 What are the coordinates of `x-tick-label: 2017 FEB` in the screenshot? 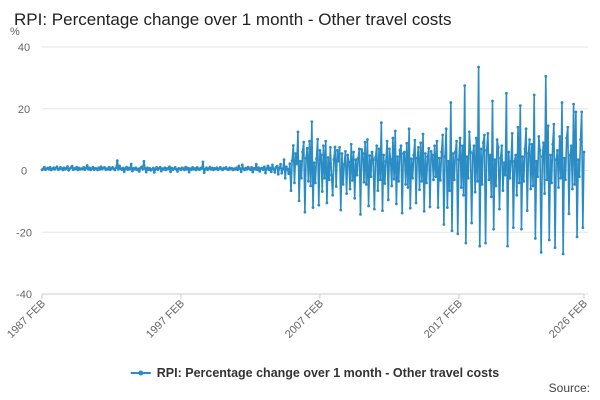 It's located at (443, 319).